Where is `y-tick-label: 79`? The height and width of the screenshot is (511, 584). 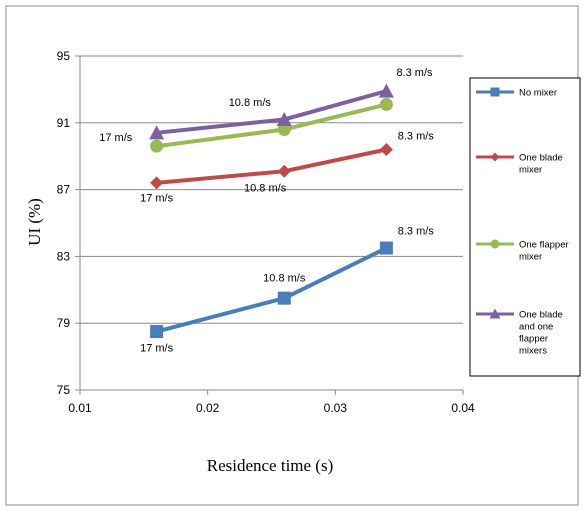 y-tick-label: 79 is located at coordinates (64, 323).